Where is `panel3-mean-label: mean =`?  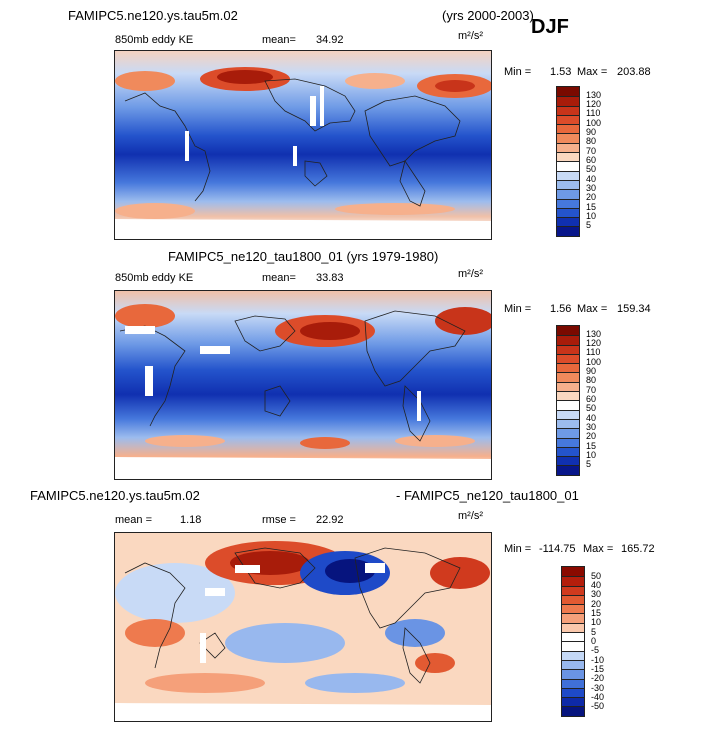 panel3-mean-label: mean = is located at coordinates (133, 520).